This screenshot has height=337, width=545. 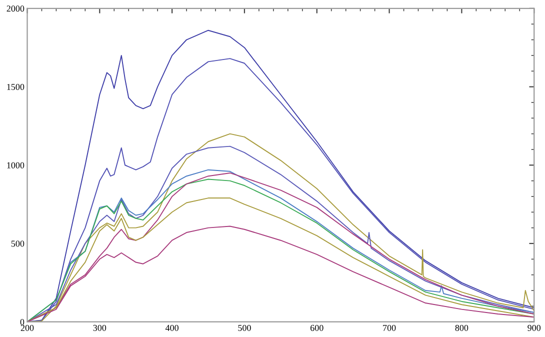 What do you see at coordinates (461, 327) in the screenshot?
I see `x-tick-label: 800` at bounding box center [461, 327].